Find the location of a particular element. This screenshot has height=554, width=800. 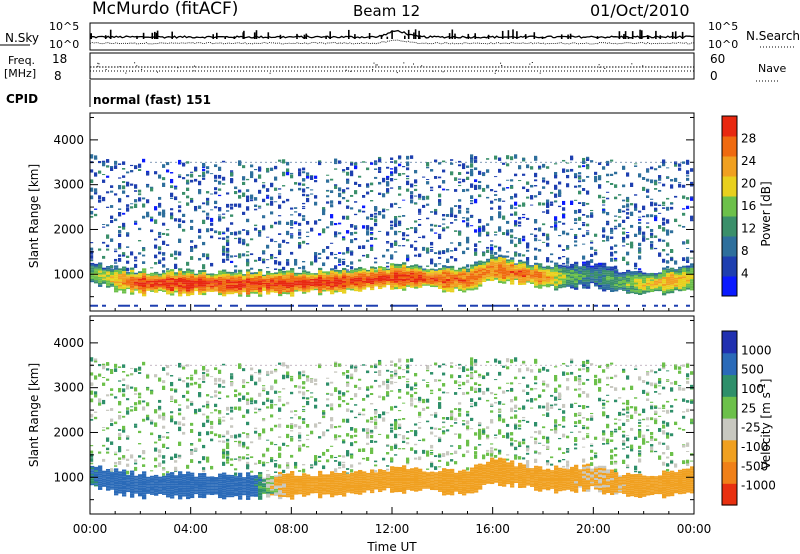

power-near-range is located at coordinates (276, 305).